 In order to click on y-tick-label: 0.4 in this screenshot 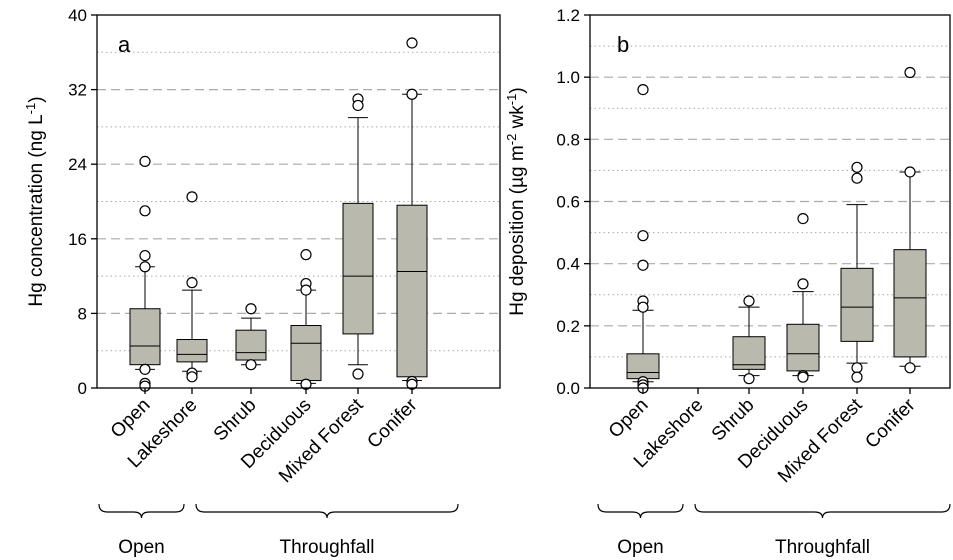, I will do `click(568, 264)`.